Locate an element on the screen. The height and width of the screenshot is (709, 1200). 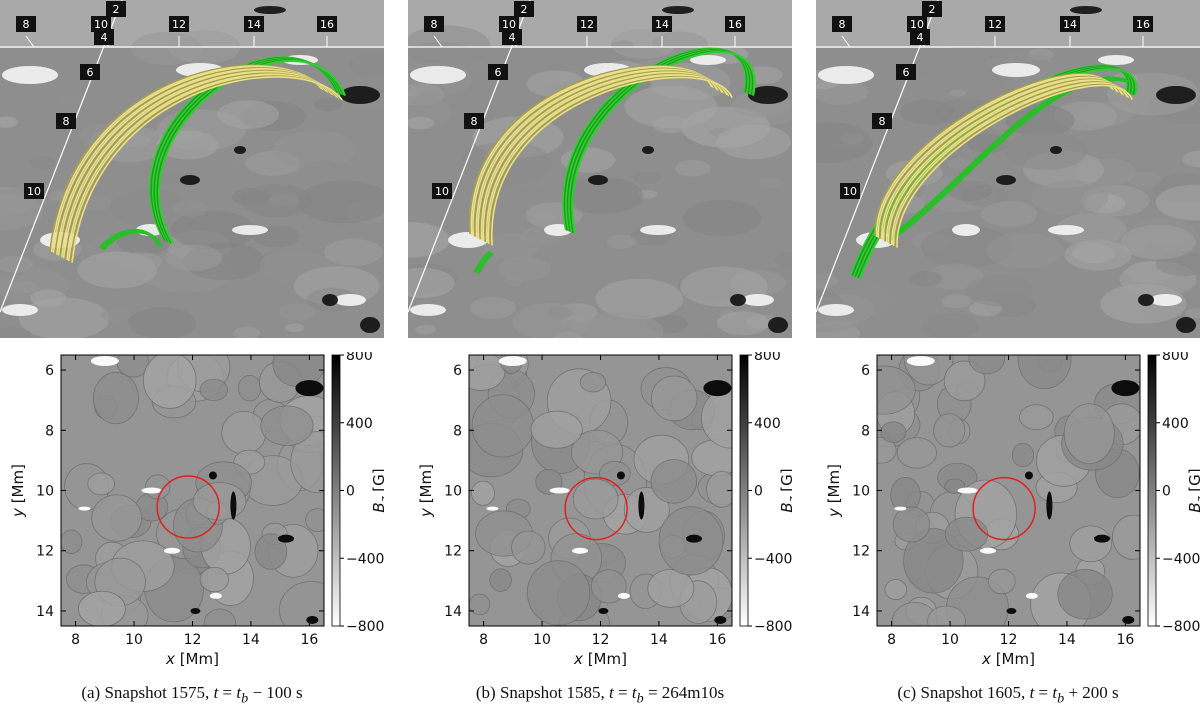
panel-a-slant-tick-label: 6 is located at coordinates (90, 72).